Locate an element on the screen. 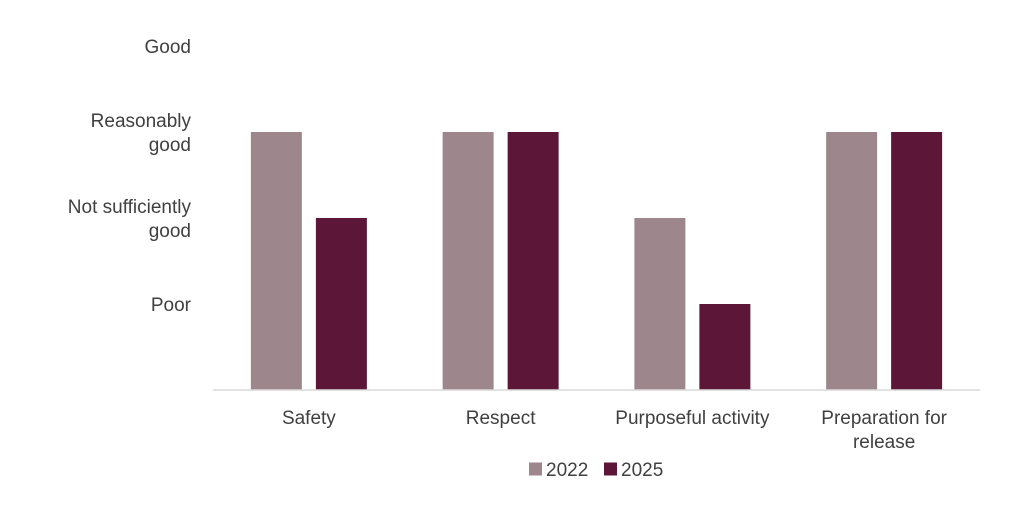 This screenshot has width=1024, height=532. x-tick-label: Respect is located at coordinates (501, 418).